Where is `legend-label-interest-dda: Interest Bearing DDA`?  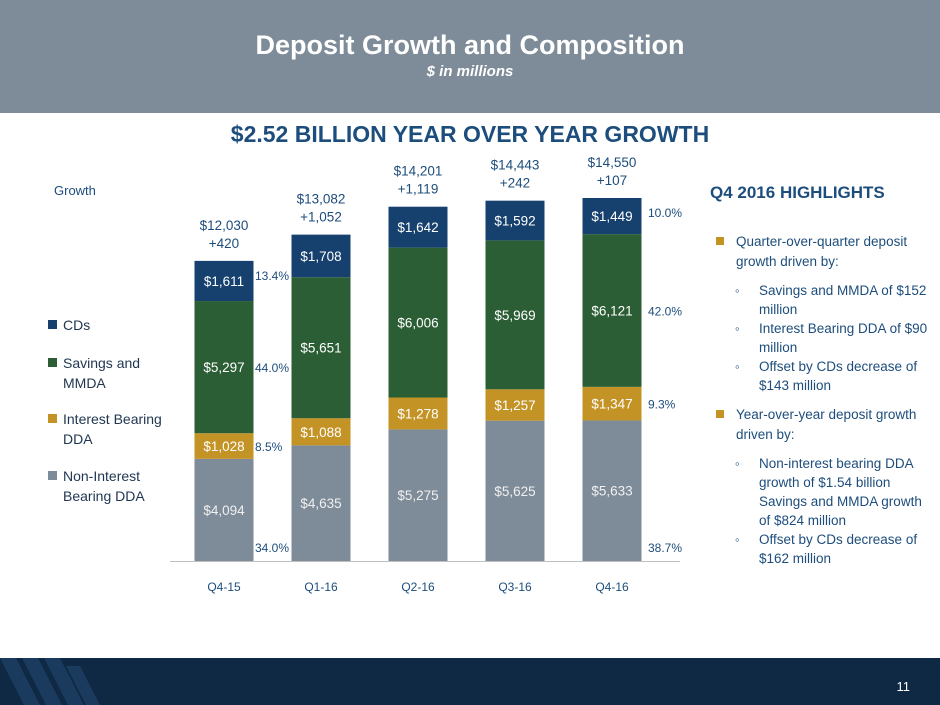
legend-label-interest-dda: Interest Bearing DDA is located at coordinates (112, 429).